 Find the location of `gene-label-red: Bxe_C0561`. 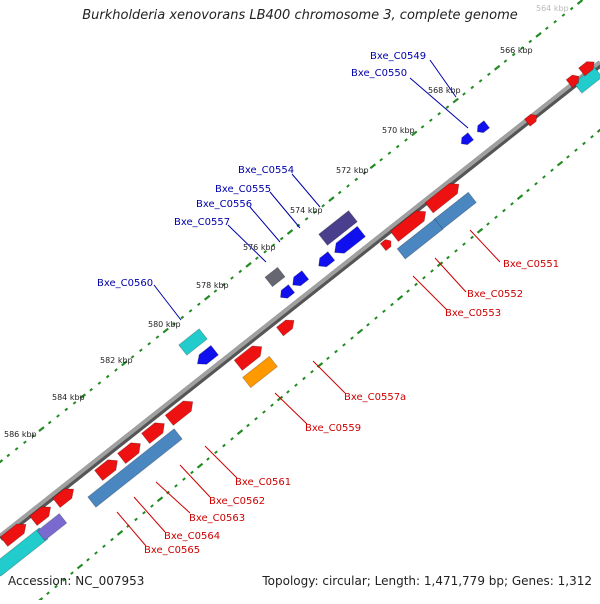

gene-label-red: Bxe_C0561 is located at coordinates (263, 482).